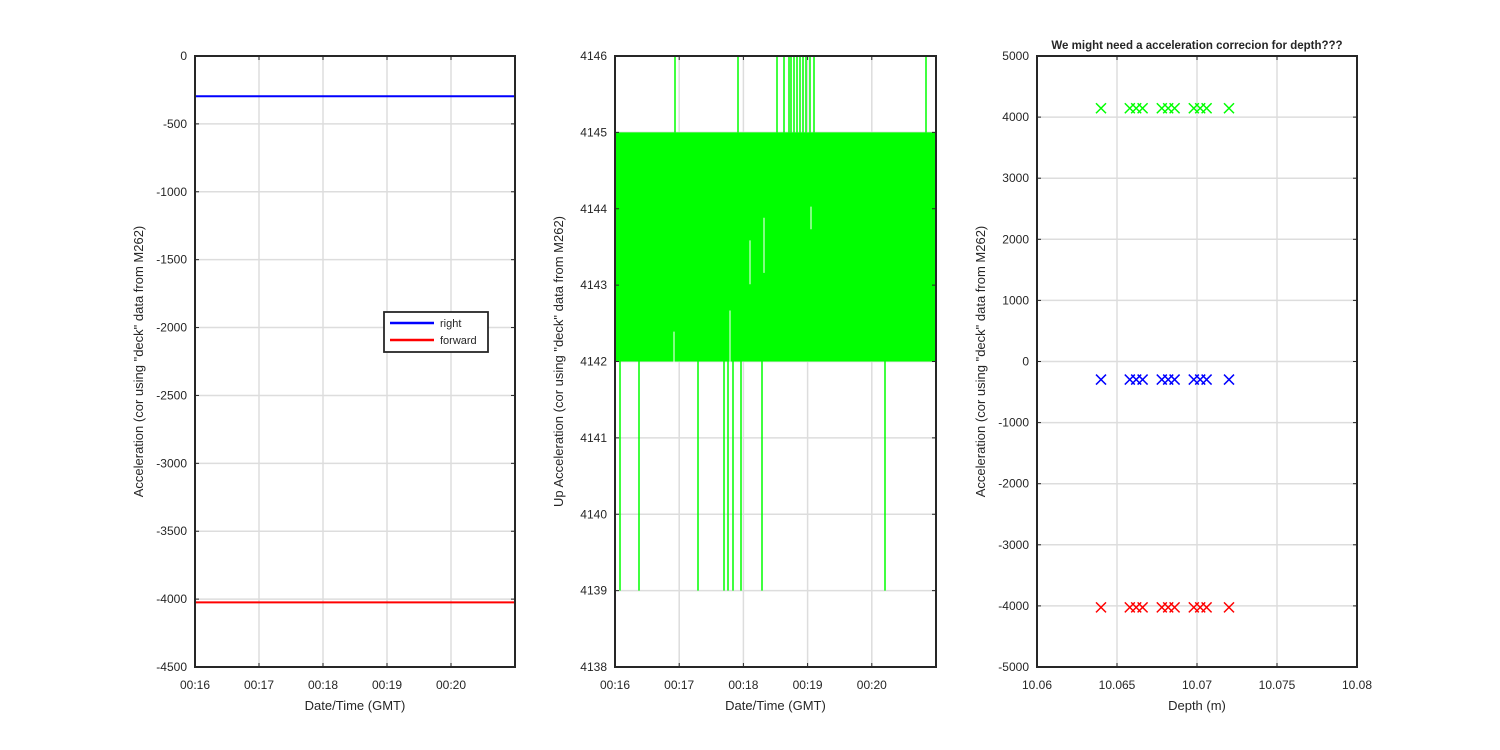  Describe the element at coordinates (1015, 239) in the screenshot. I see `y-tick-label: 2000` at that location.